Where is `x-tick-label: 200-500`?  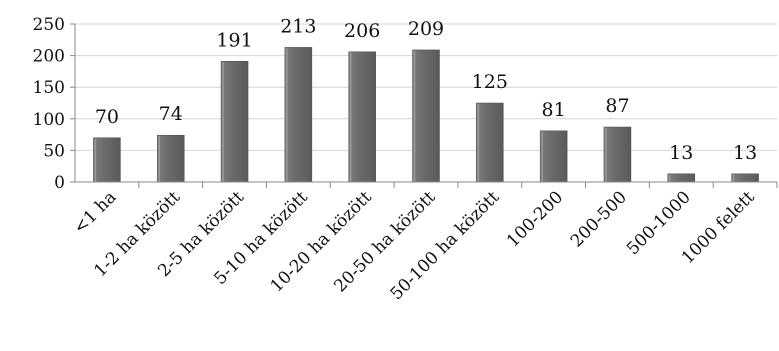 x-tick-label: 200-500 is located at coordinates (599, 219).